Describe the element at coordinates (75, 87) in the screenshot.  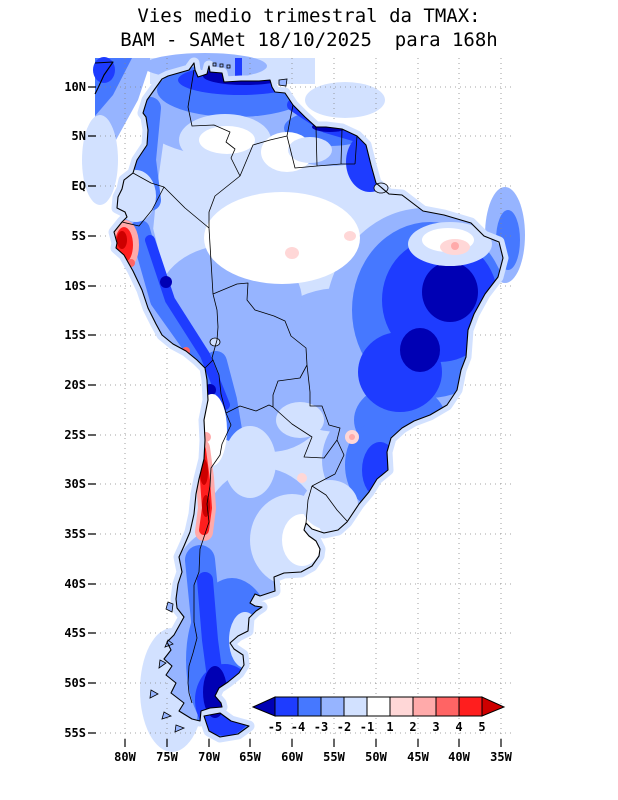
I see `lat-tick-label: 10N` at that location.